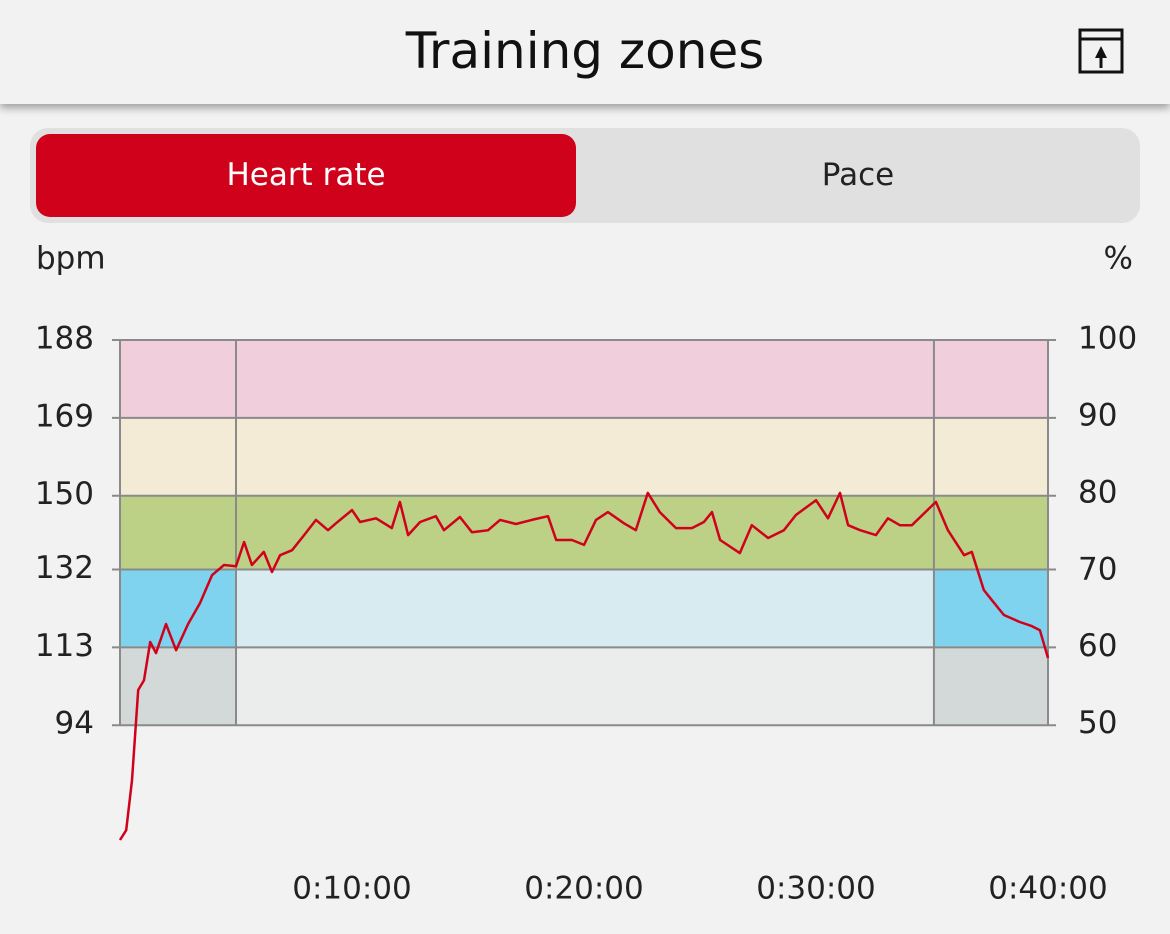 The image size is (1170, 934). I want to click on y-tick-label: 150, so click(64, 494).